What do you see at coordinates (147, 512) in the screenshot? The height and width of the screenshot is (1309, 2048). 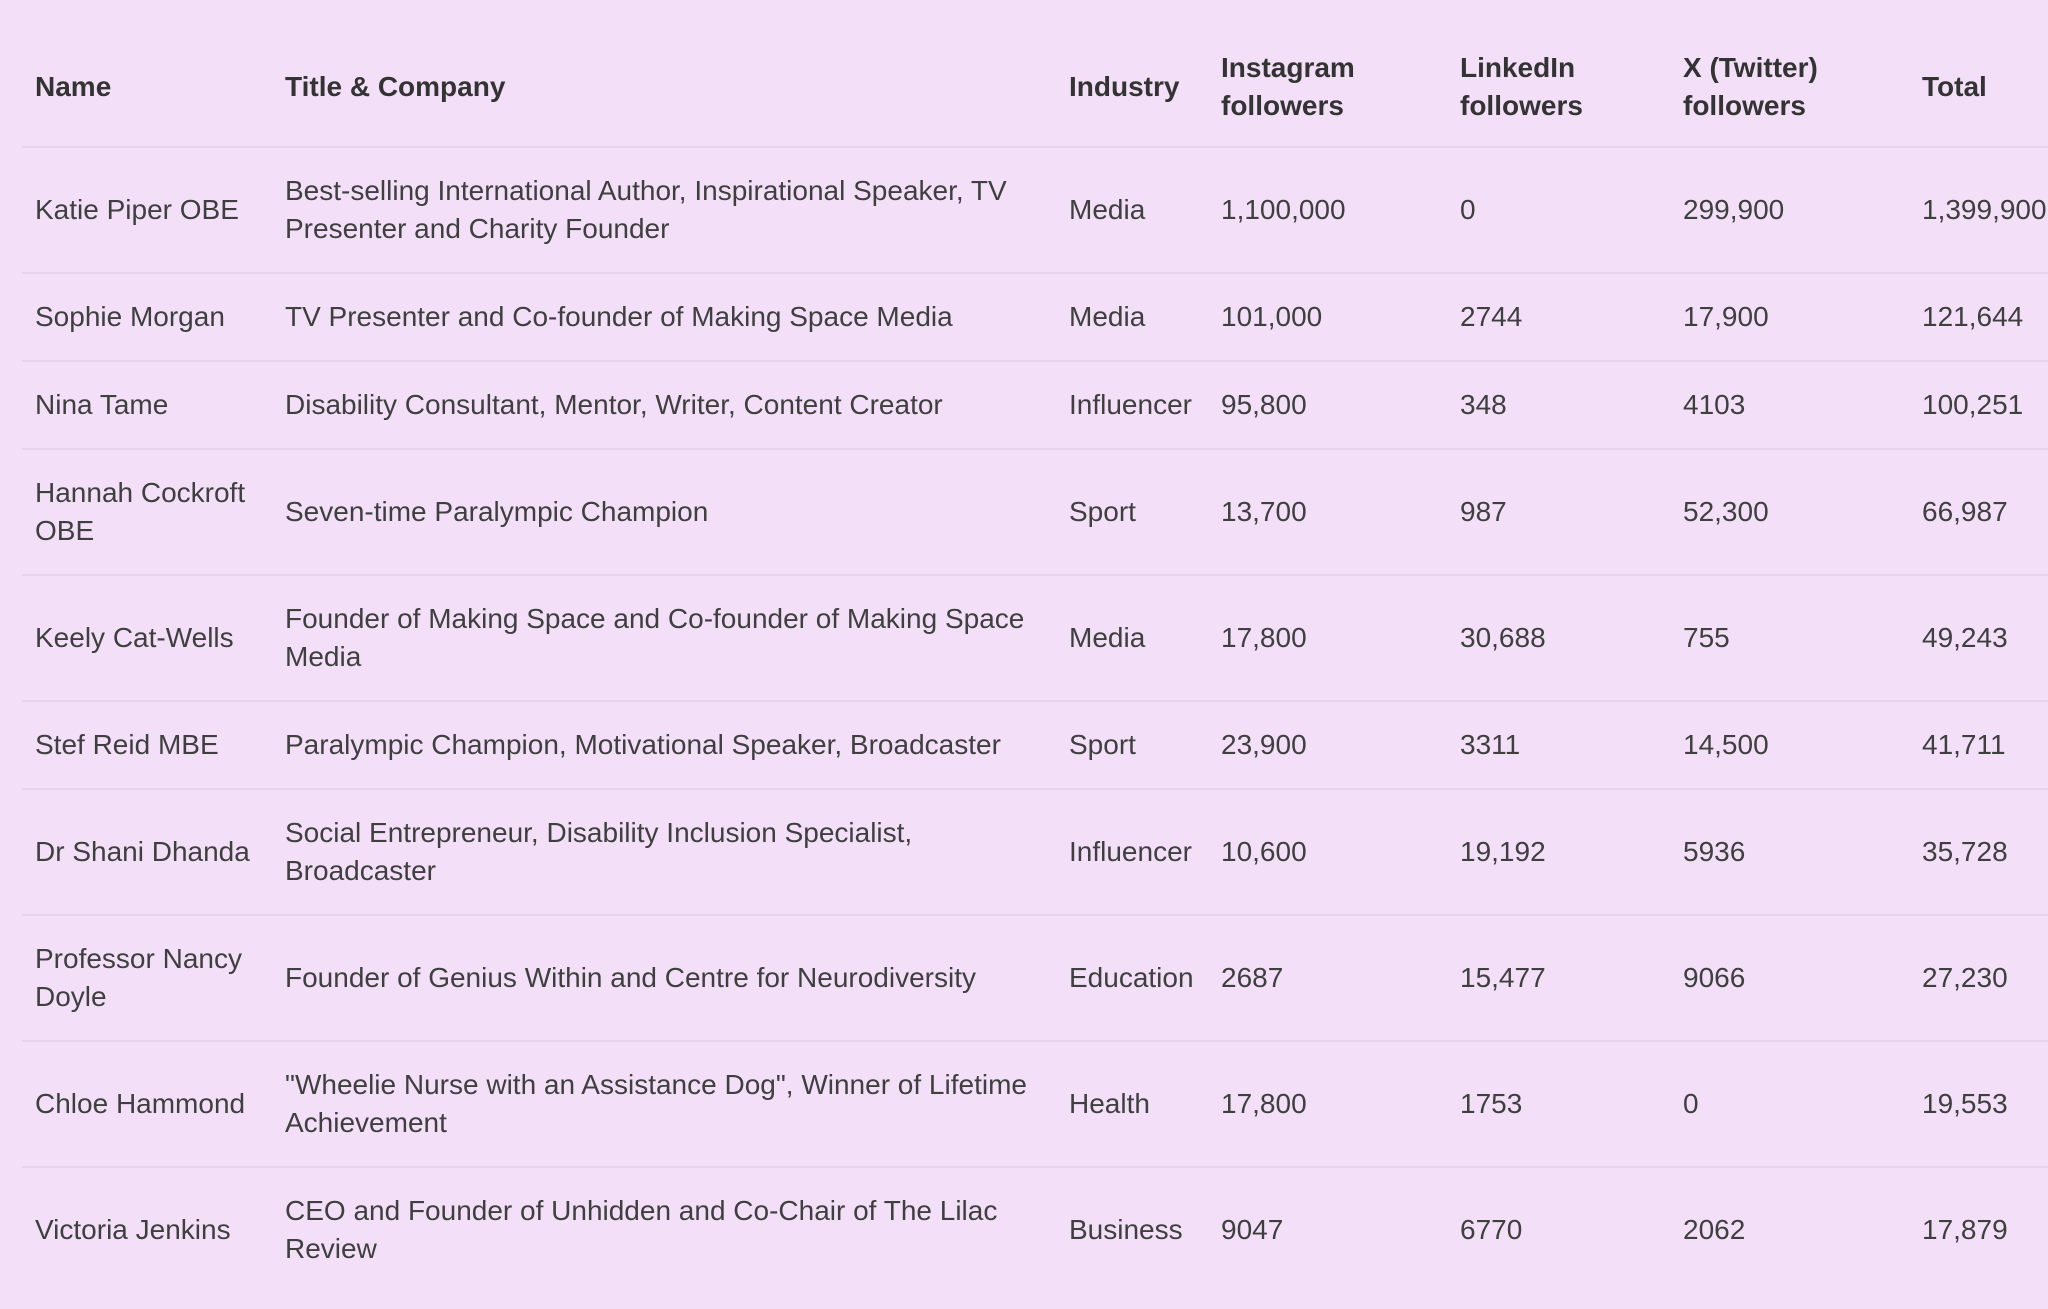 I see `cell-name: Hannah Cockroft OBE` at bounding box center [147, 512].